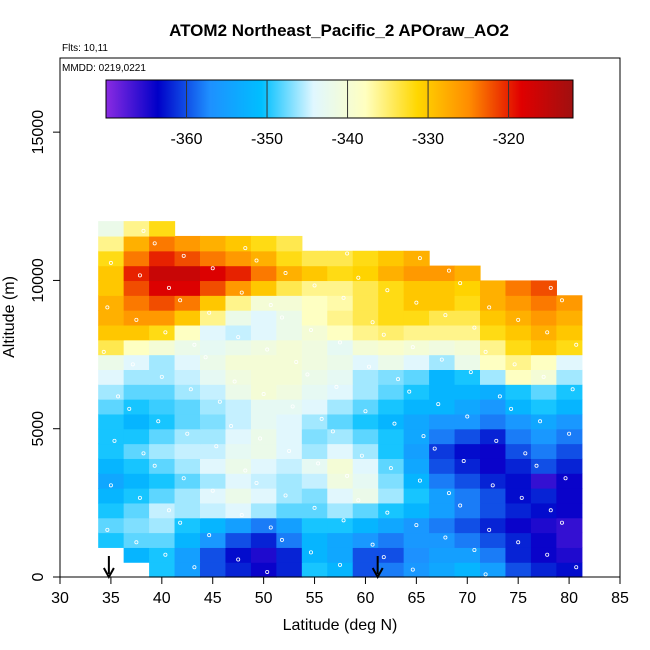  Describe the element at coordinates (467, 598) in the screenshot. I see `x-tick-label: 70` at that location.